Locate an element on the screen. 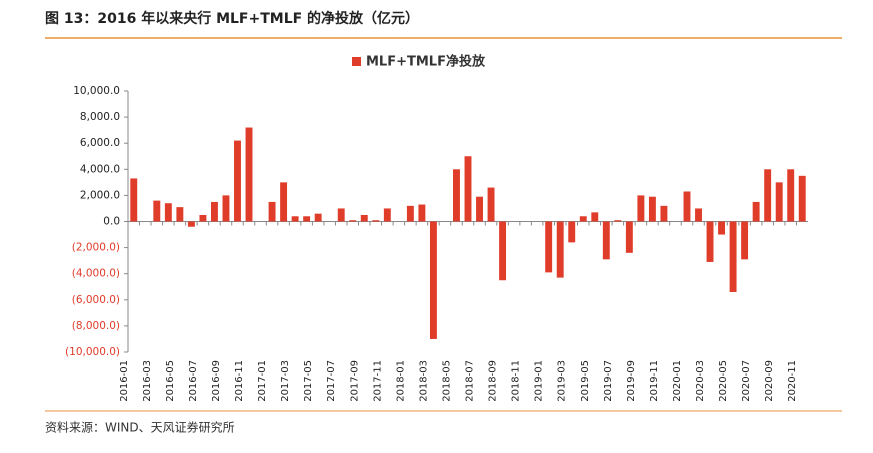 The width and height of the screenshot is (873, 453). y-tick-label: (2,000.0) is located at coordinates (96, 248).